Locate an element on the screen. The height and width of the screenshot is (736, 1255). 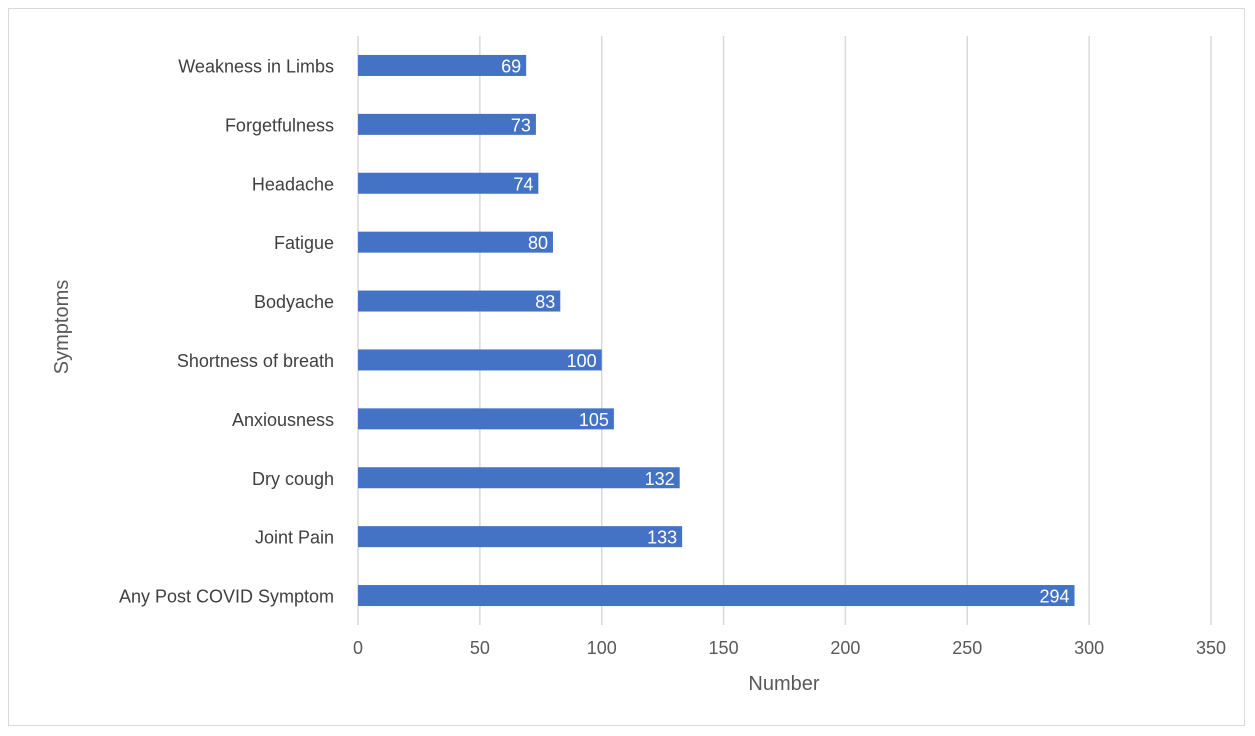
x-tick-label: 350 is located at coordinates (1211, 648).